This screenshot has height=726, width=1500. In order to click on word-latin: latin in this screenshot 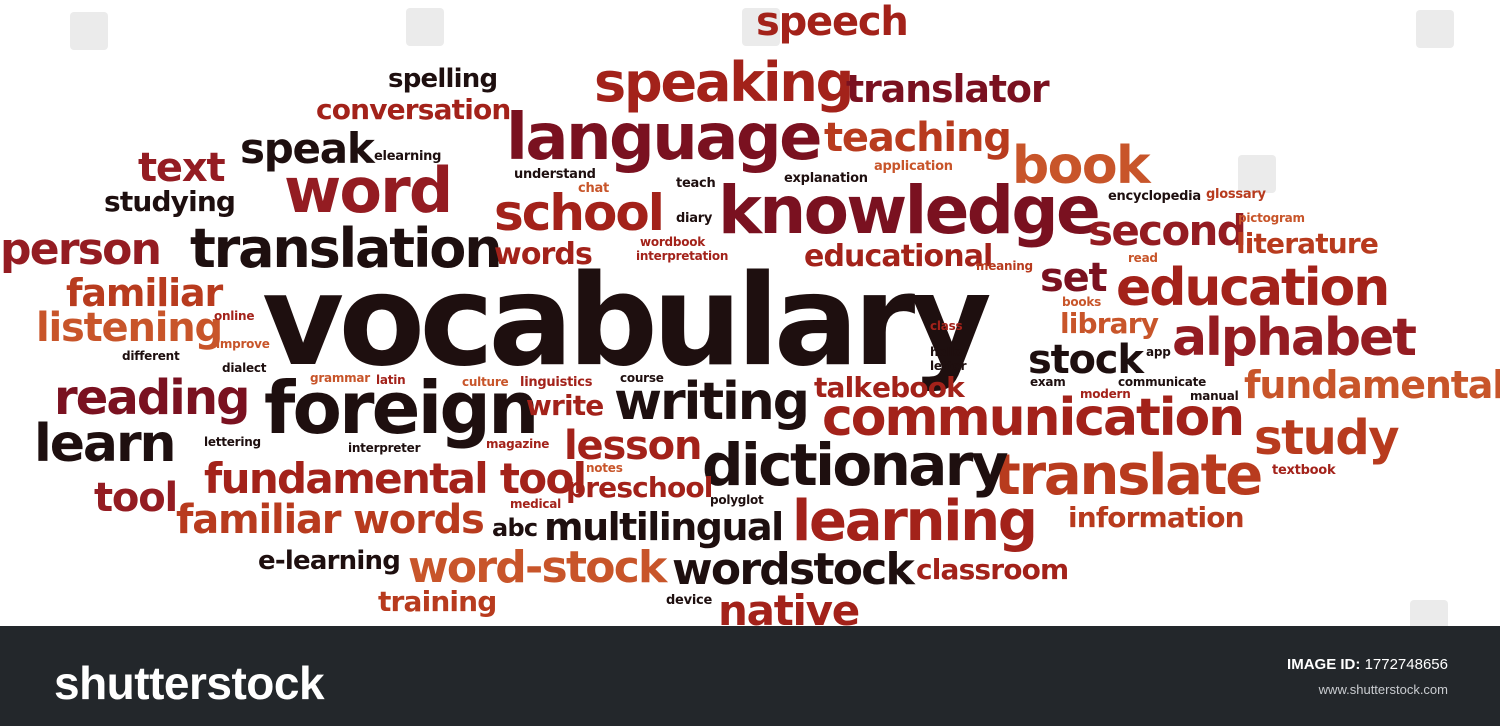, I will do `click(391, 380)`.